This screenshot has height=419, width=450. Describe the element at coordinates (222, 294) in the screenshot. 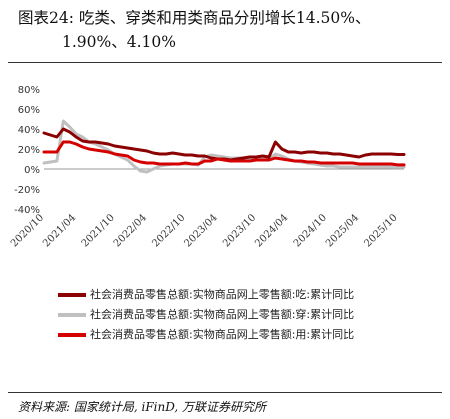

I see `legend-label-food: 社会消费品零售总额:实物商品网上零售额:吃:累计同比` at that location.